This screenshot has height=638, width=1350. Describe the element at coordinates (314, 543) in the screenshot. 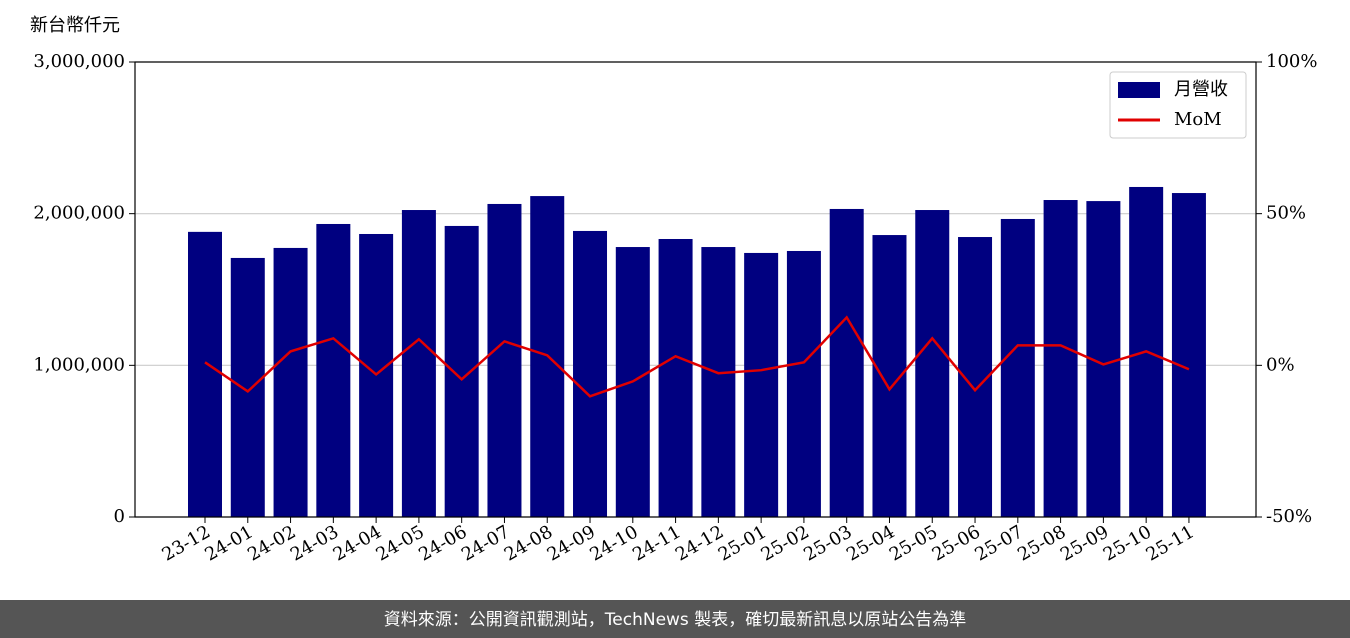

I see `x-tick-label: 24-03` at that location.